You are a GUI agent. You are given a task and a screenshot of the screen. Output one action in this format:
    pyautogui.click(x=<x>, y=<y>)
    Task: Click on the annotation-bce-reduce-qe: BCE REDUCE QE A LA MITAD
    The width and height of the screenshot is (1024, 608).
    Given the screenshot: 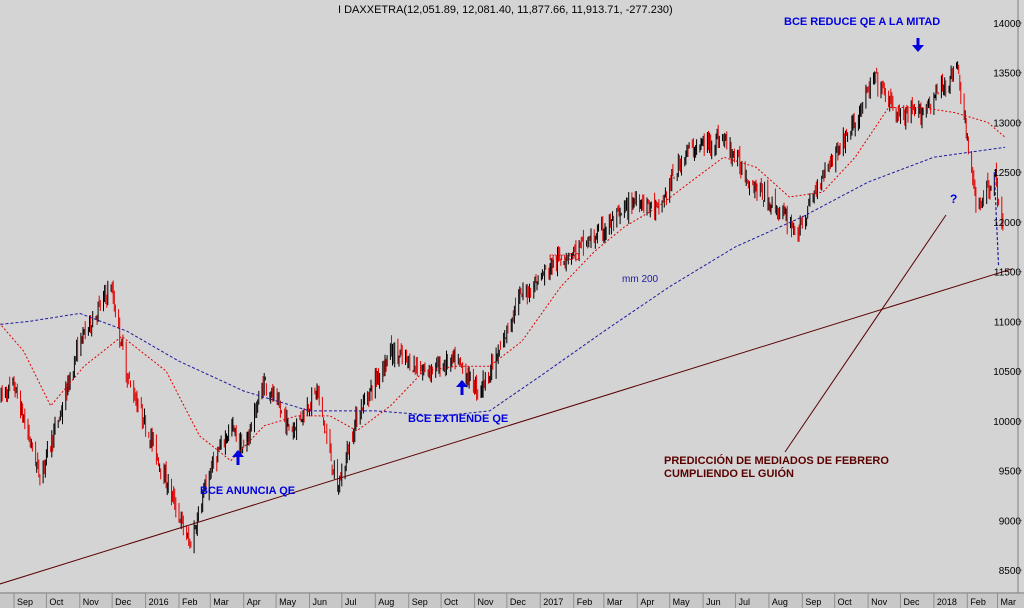 What is the action you would take?
    pyautogui.click(x=862, y=22)
    